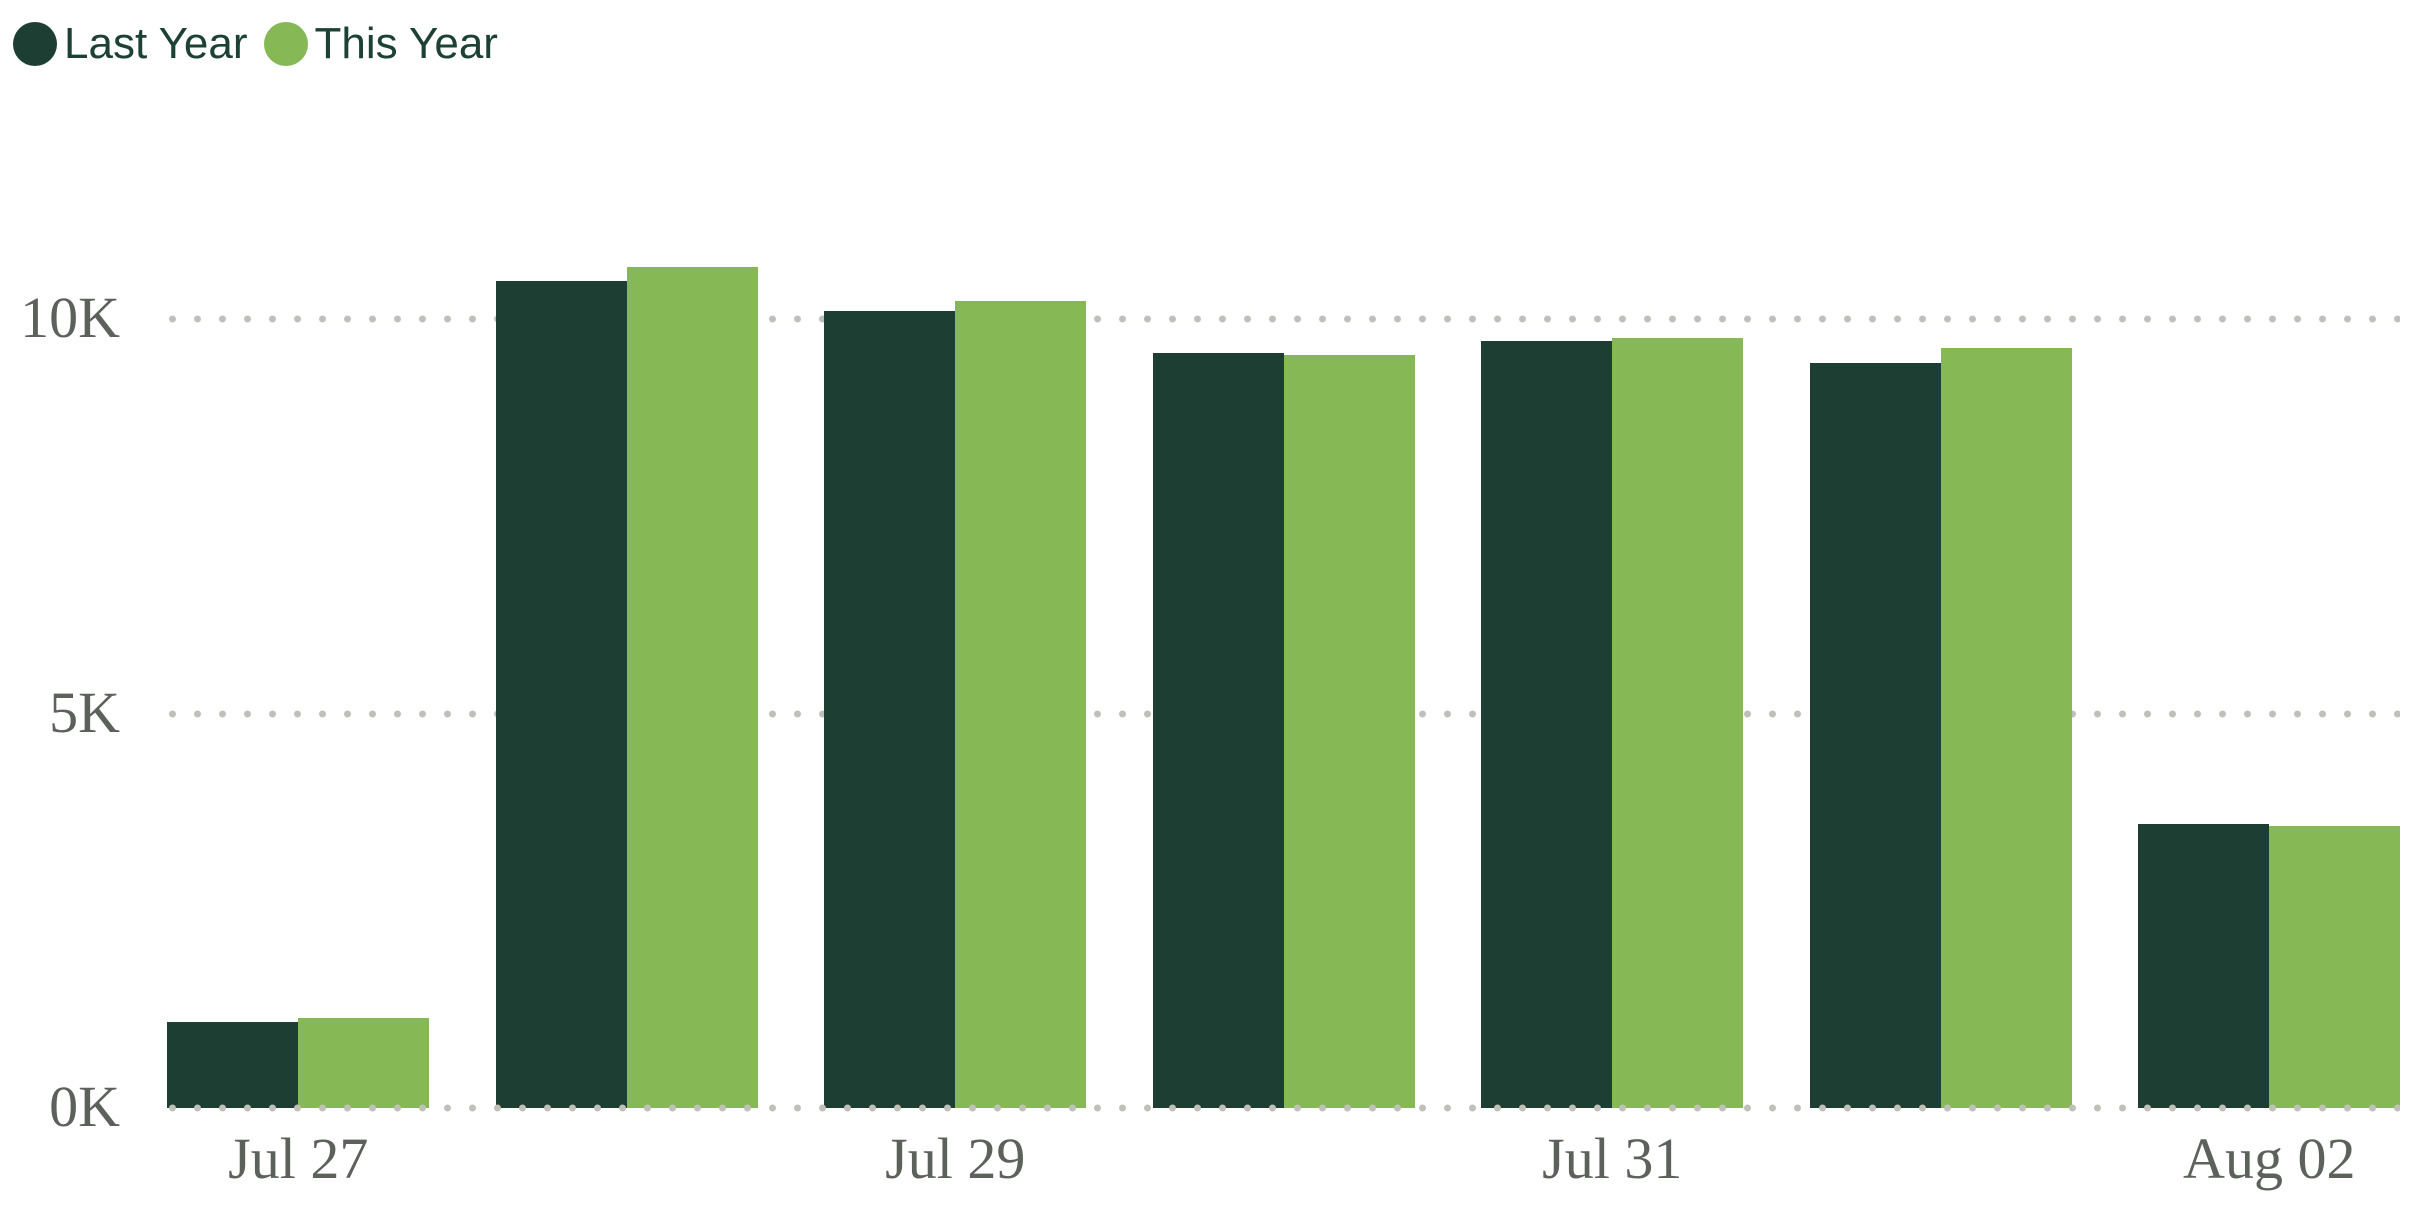  What do you see at coordinates (255, 44) in the screenshot?
I see `chart-legend: Last Year This Year` at bounding box center [255, 44].